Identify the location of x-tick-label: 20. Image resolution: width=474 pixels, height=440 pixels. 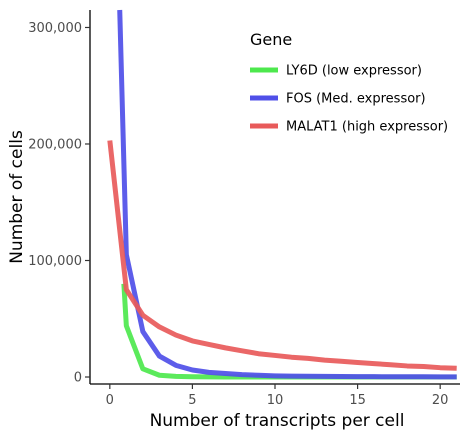
(440, 400).